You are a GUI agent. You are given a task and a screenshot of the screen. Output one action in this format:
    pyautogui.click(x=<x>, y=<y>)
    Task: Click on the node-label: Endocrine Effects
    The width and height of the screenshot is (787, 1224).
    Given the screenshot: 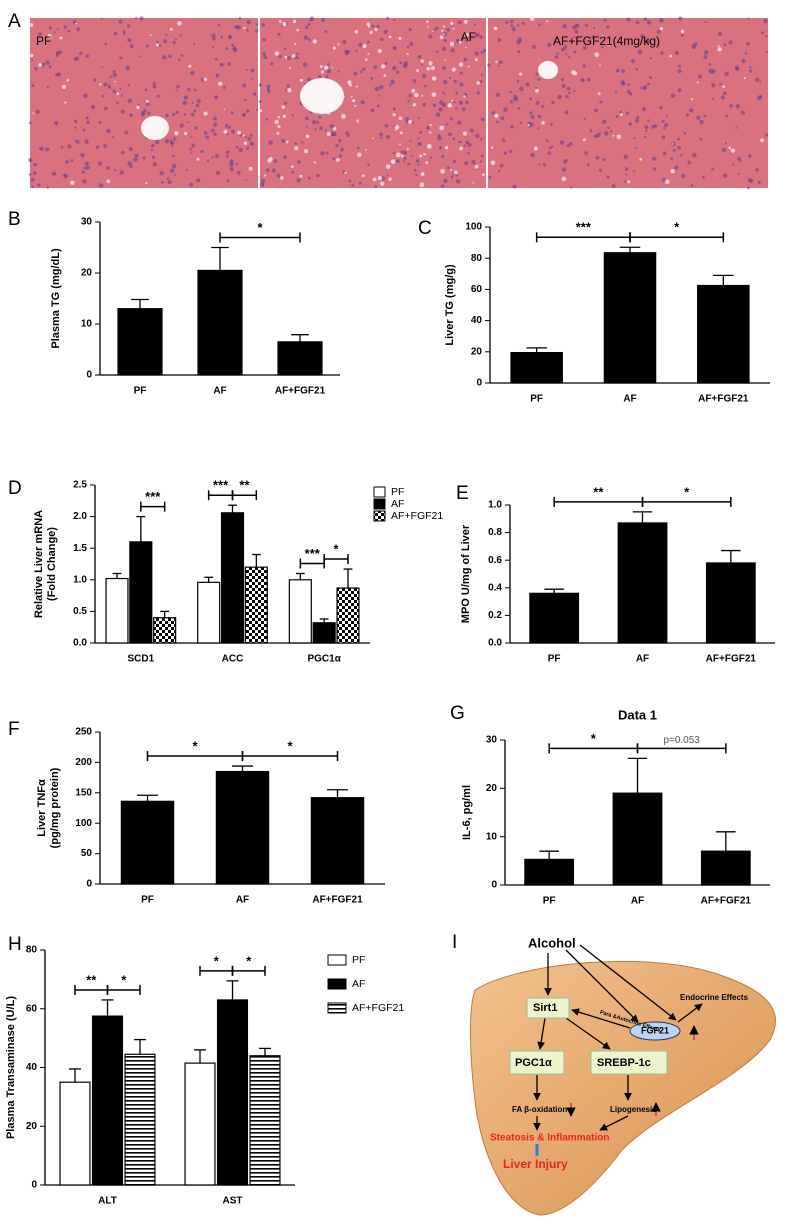 What is the action you would take?
    pyautogui.click(x=714, y=997)
    